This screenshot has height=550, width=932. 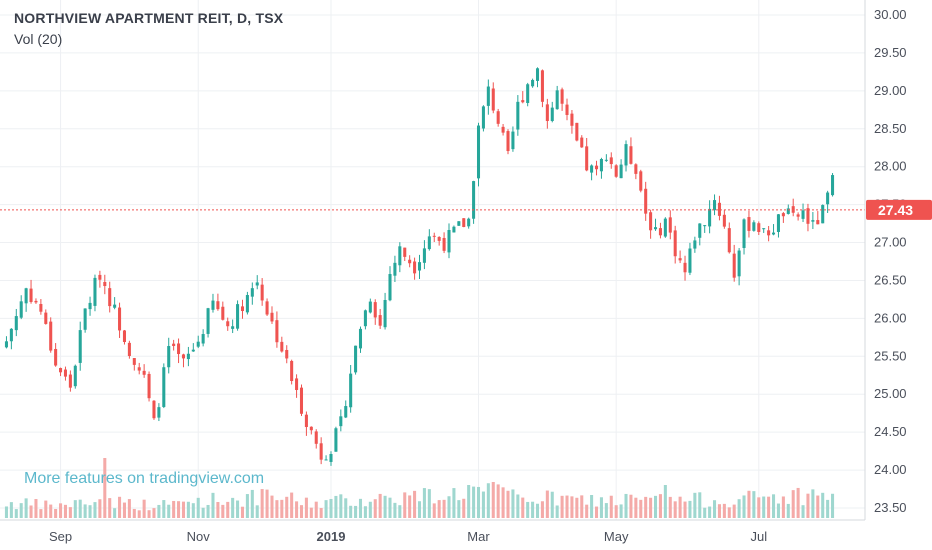 What do you see at coordinates (890, 507) in the screenshot?
I see `price-axis-label: 23.50` at bounding box center [890, 507].